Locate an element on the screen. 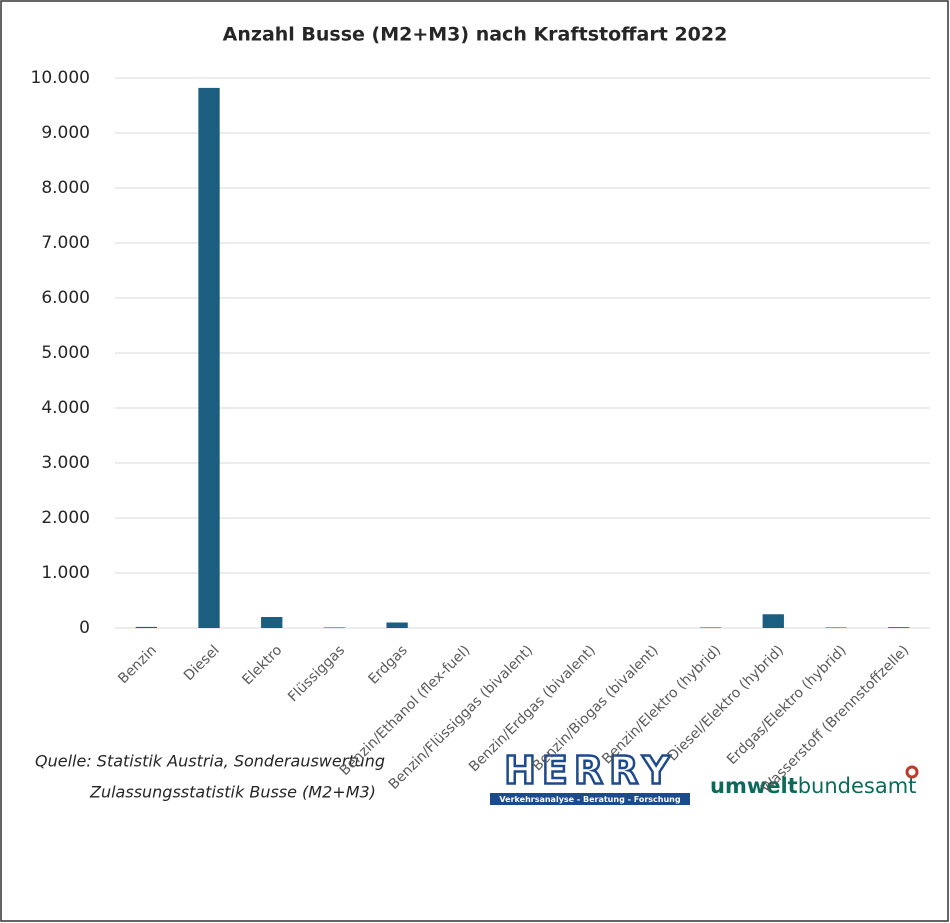 This screenshot has width=950, height=923. y-tick-label: 5.000 is located at coordinates (65, 353).